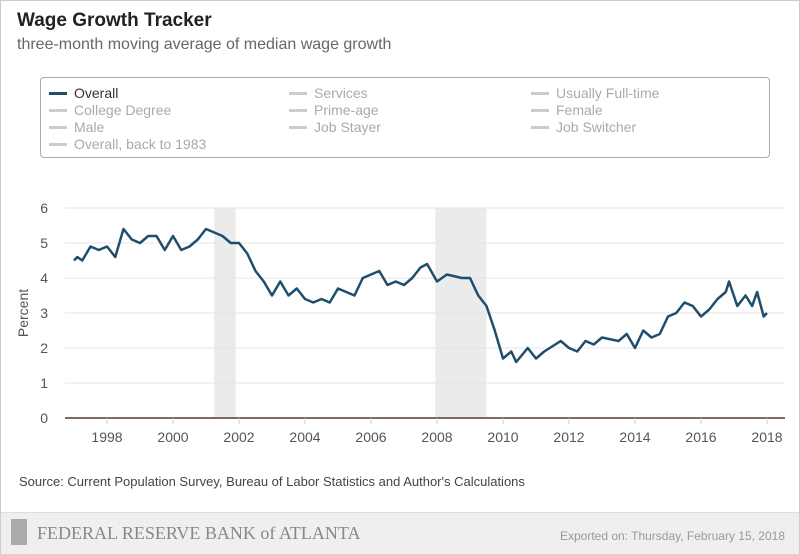  I want to click on legend-label: Male, so click(89, 127).